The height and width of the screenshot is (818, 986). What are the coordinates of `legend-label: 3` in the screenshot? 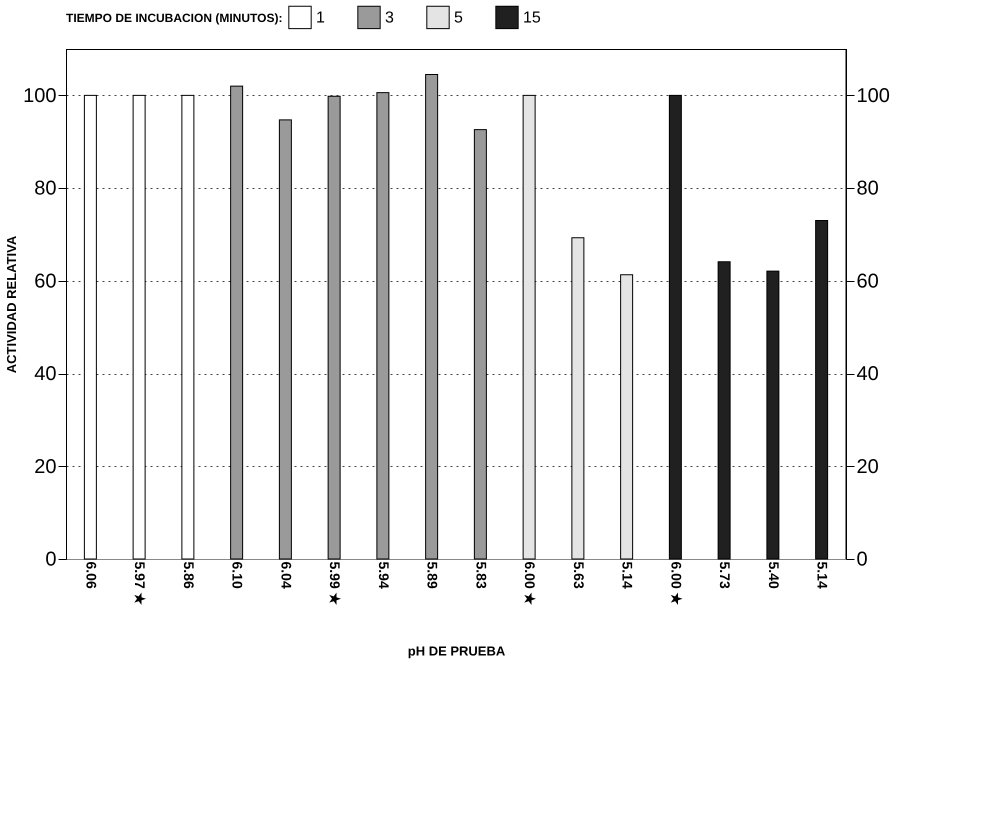 It's located at (389, 17).